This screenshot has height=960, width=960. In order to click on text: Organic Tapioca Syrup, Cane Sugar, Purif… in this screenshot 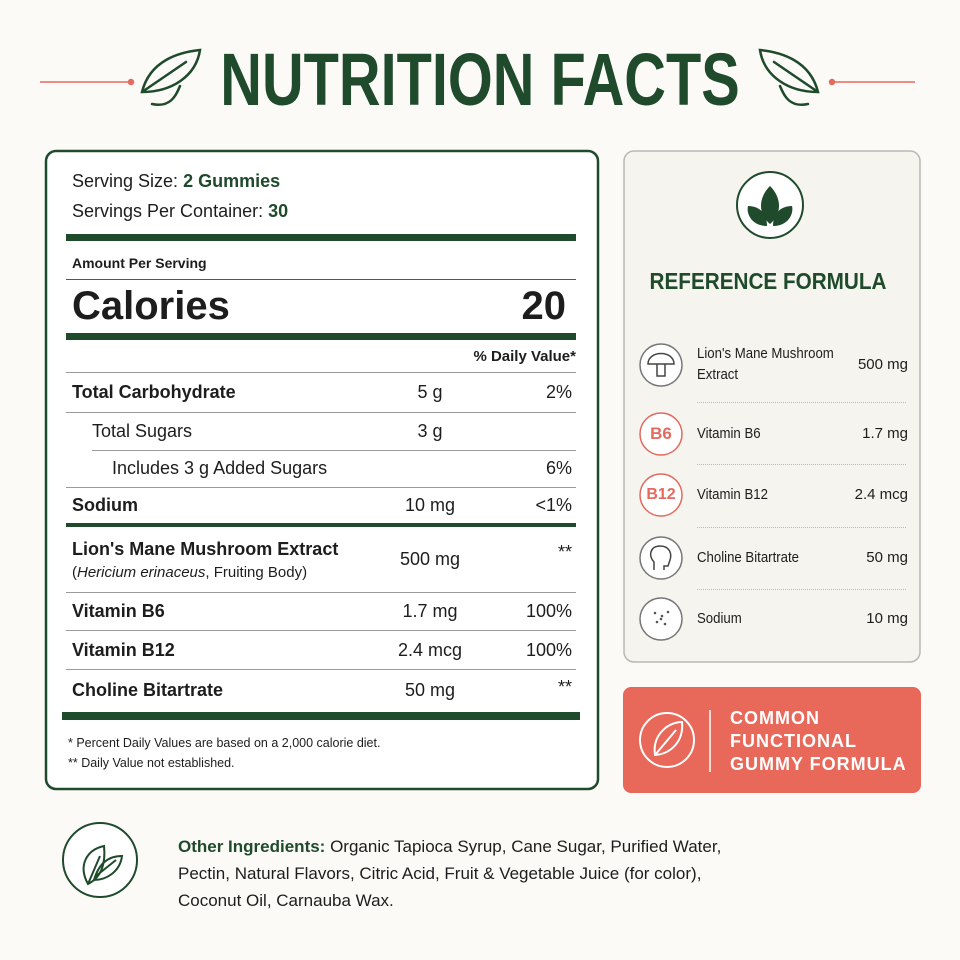, I will do `click(523, 846)`.